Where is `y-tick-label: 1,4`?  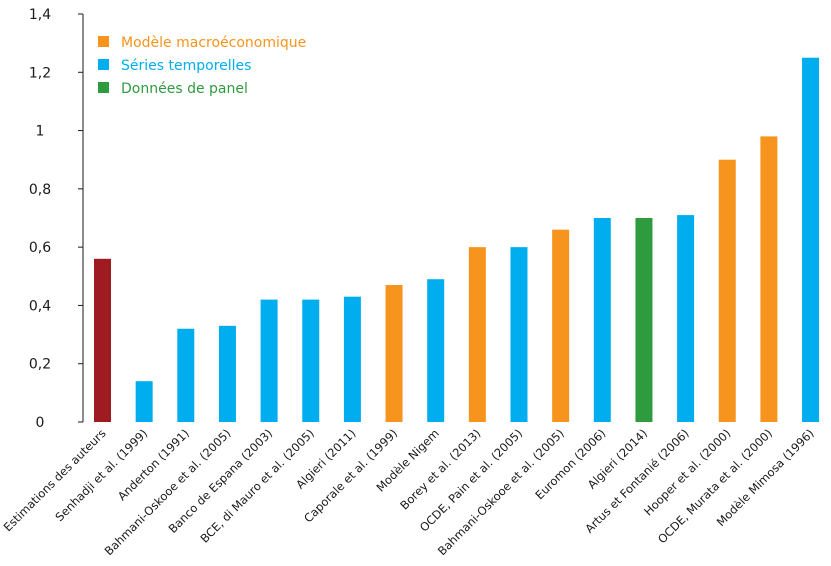 y-tick-label: 1,4 is located at coordinates (40, 15).